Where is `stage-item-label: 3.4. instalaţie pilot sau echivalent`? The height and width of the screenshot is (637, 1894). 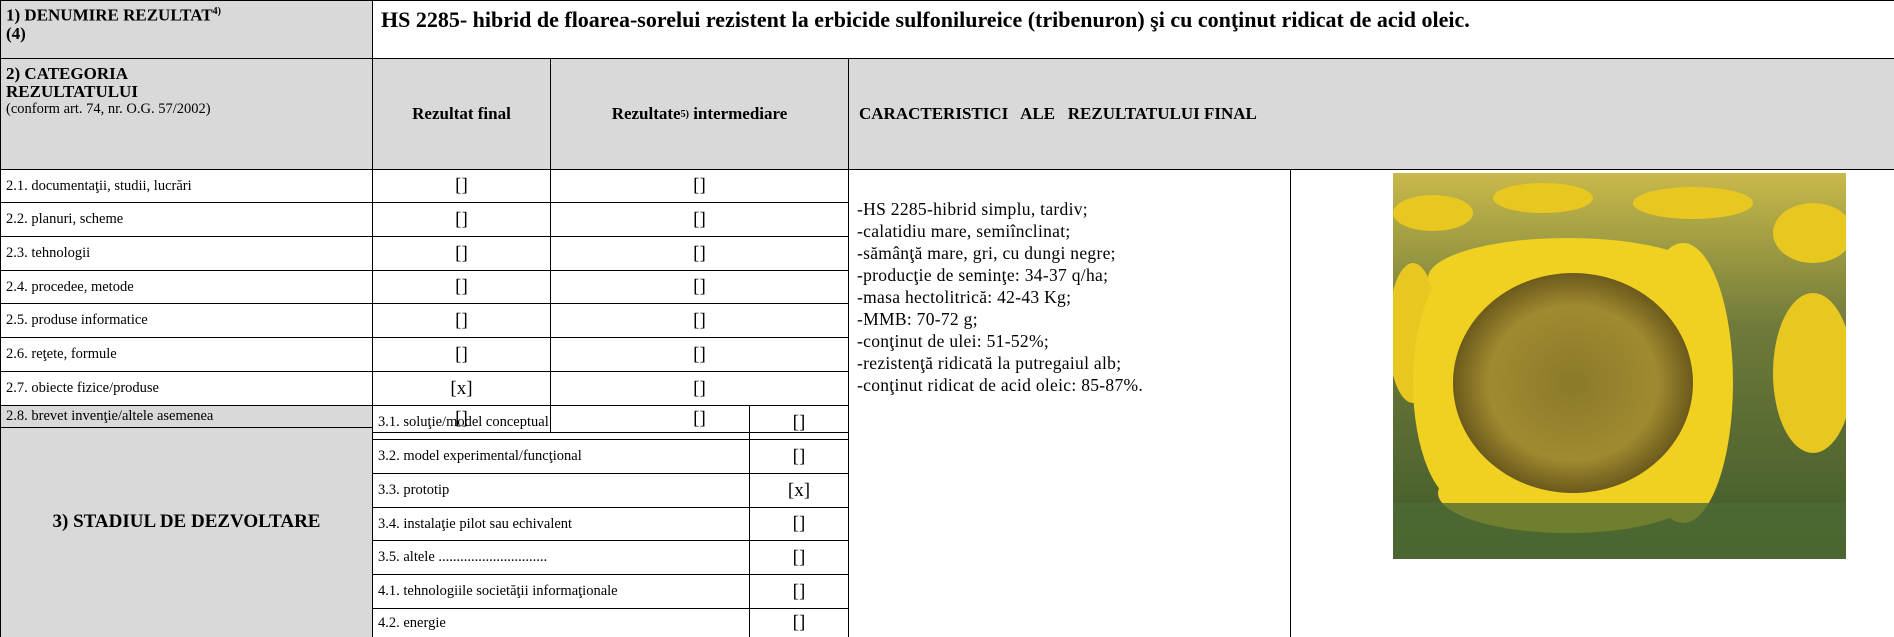 stage-item-label: 3.4. instalaţie pilot sau echivalent is located at coordinates (561, 524).